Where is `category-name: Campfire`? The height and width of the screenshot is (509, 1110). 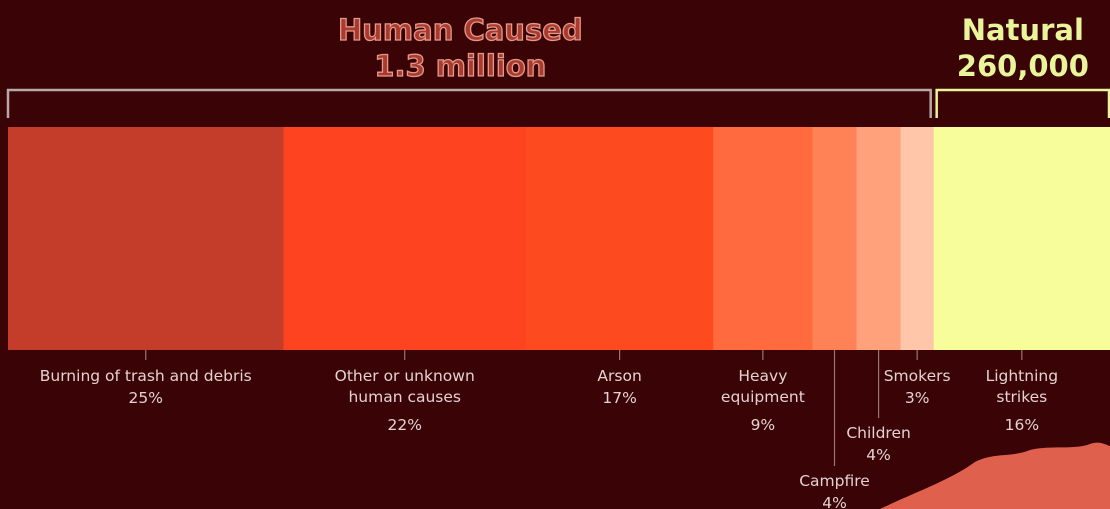 category-name: Campfire is located at coordinates (834, 481).